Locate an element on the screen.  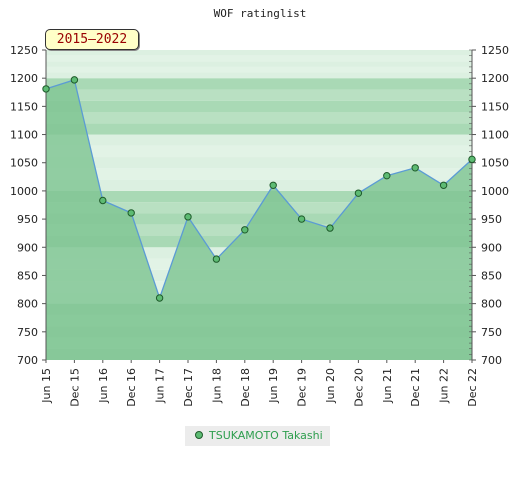
x-tick-label: Jun 20 is located at coordinates (330, 386).